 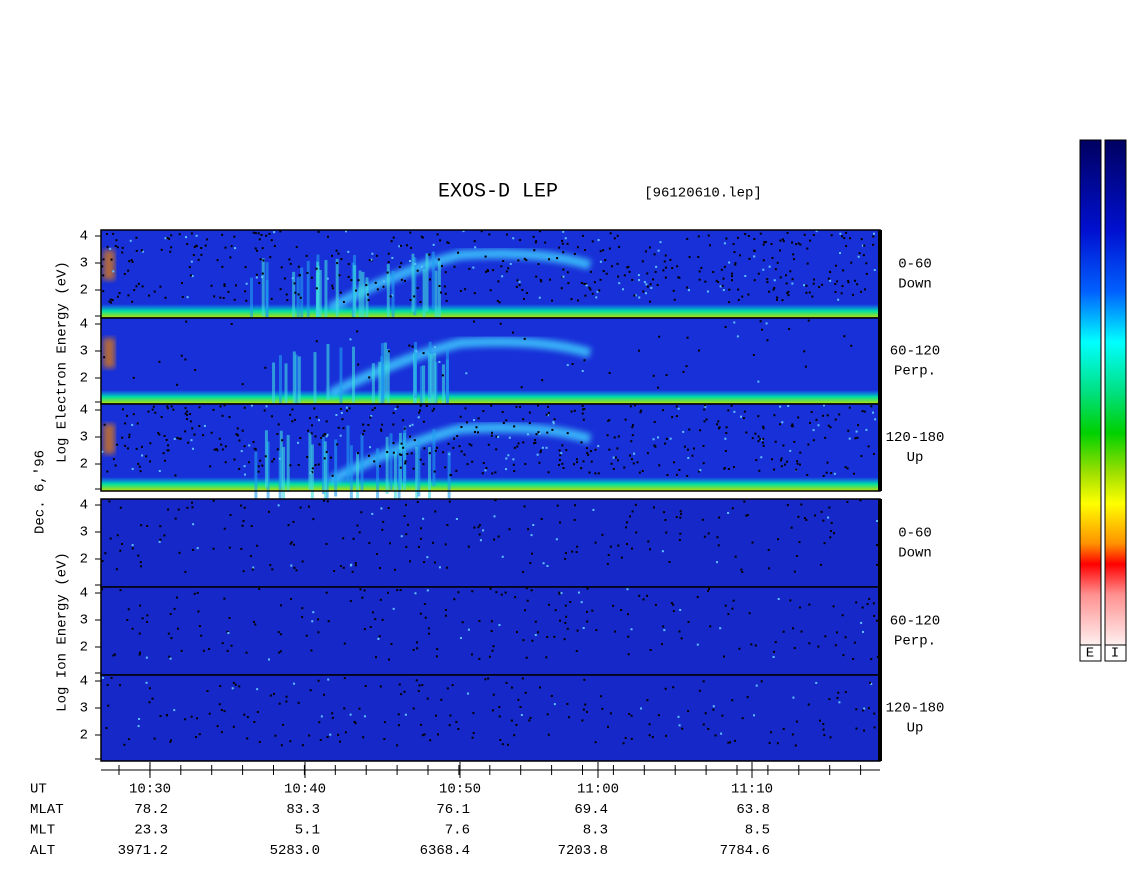 I want to click on y-tick-label: 3, so click(x=84, y=352).